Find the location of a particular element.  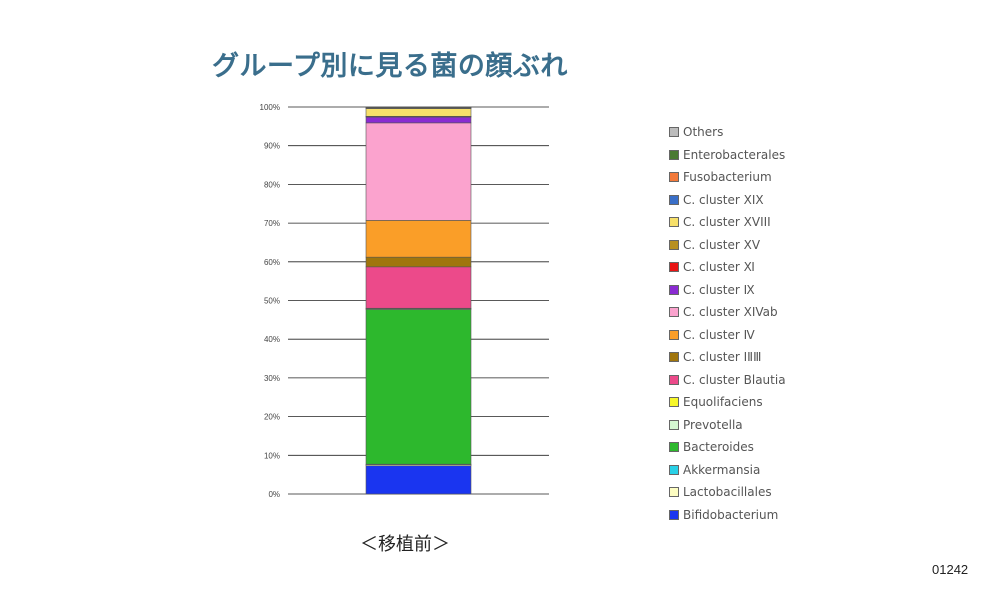

legend-item: Lactobacillales is located at coordinates (727, 492).